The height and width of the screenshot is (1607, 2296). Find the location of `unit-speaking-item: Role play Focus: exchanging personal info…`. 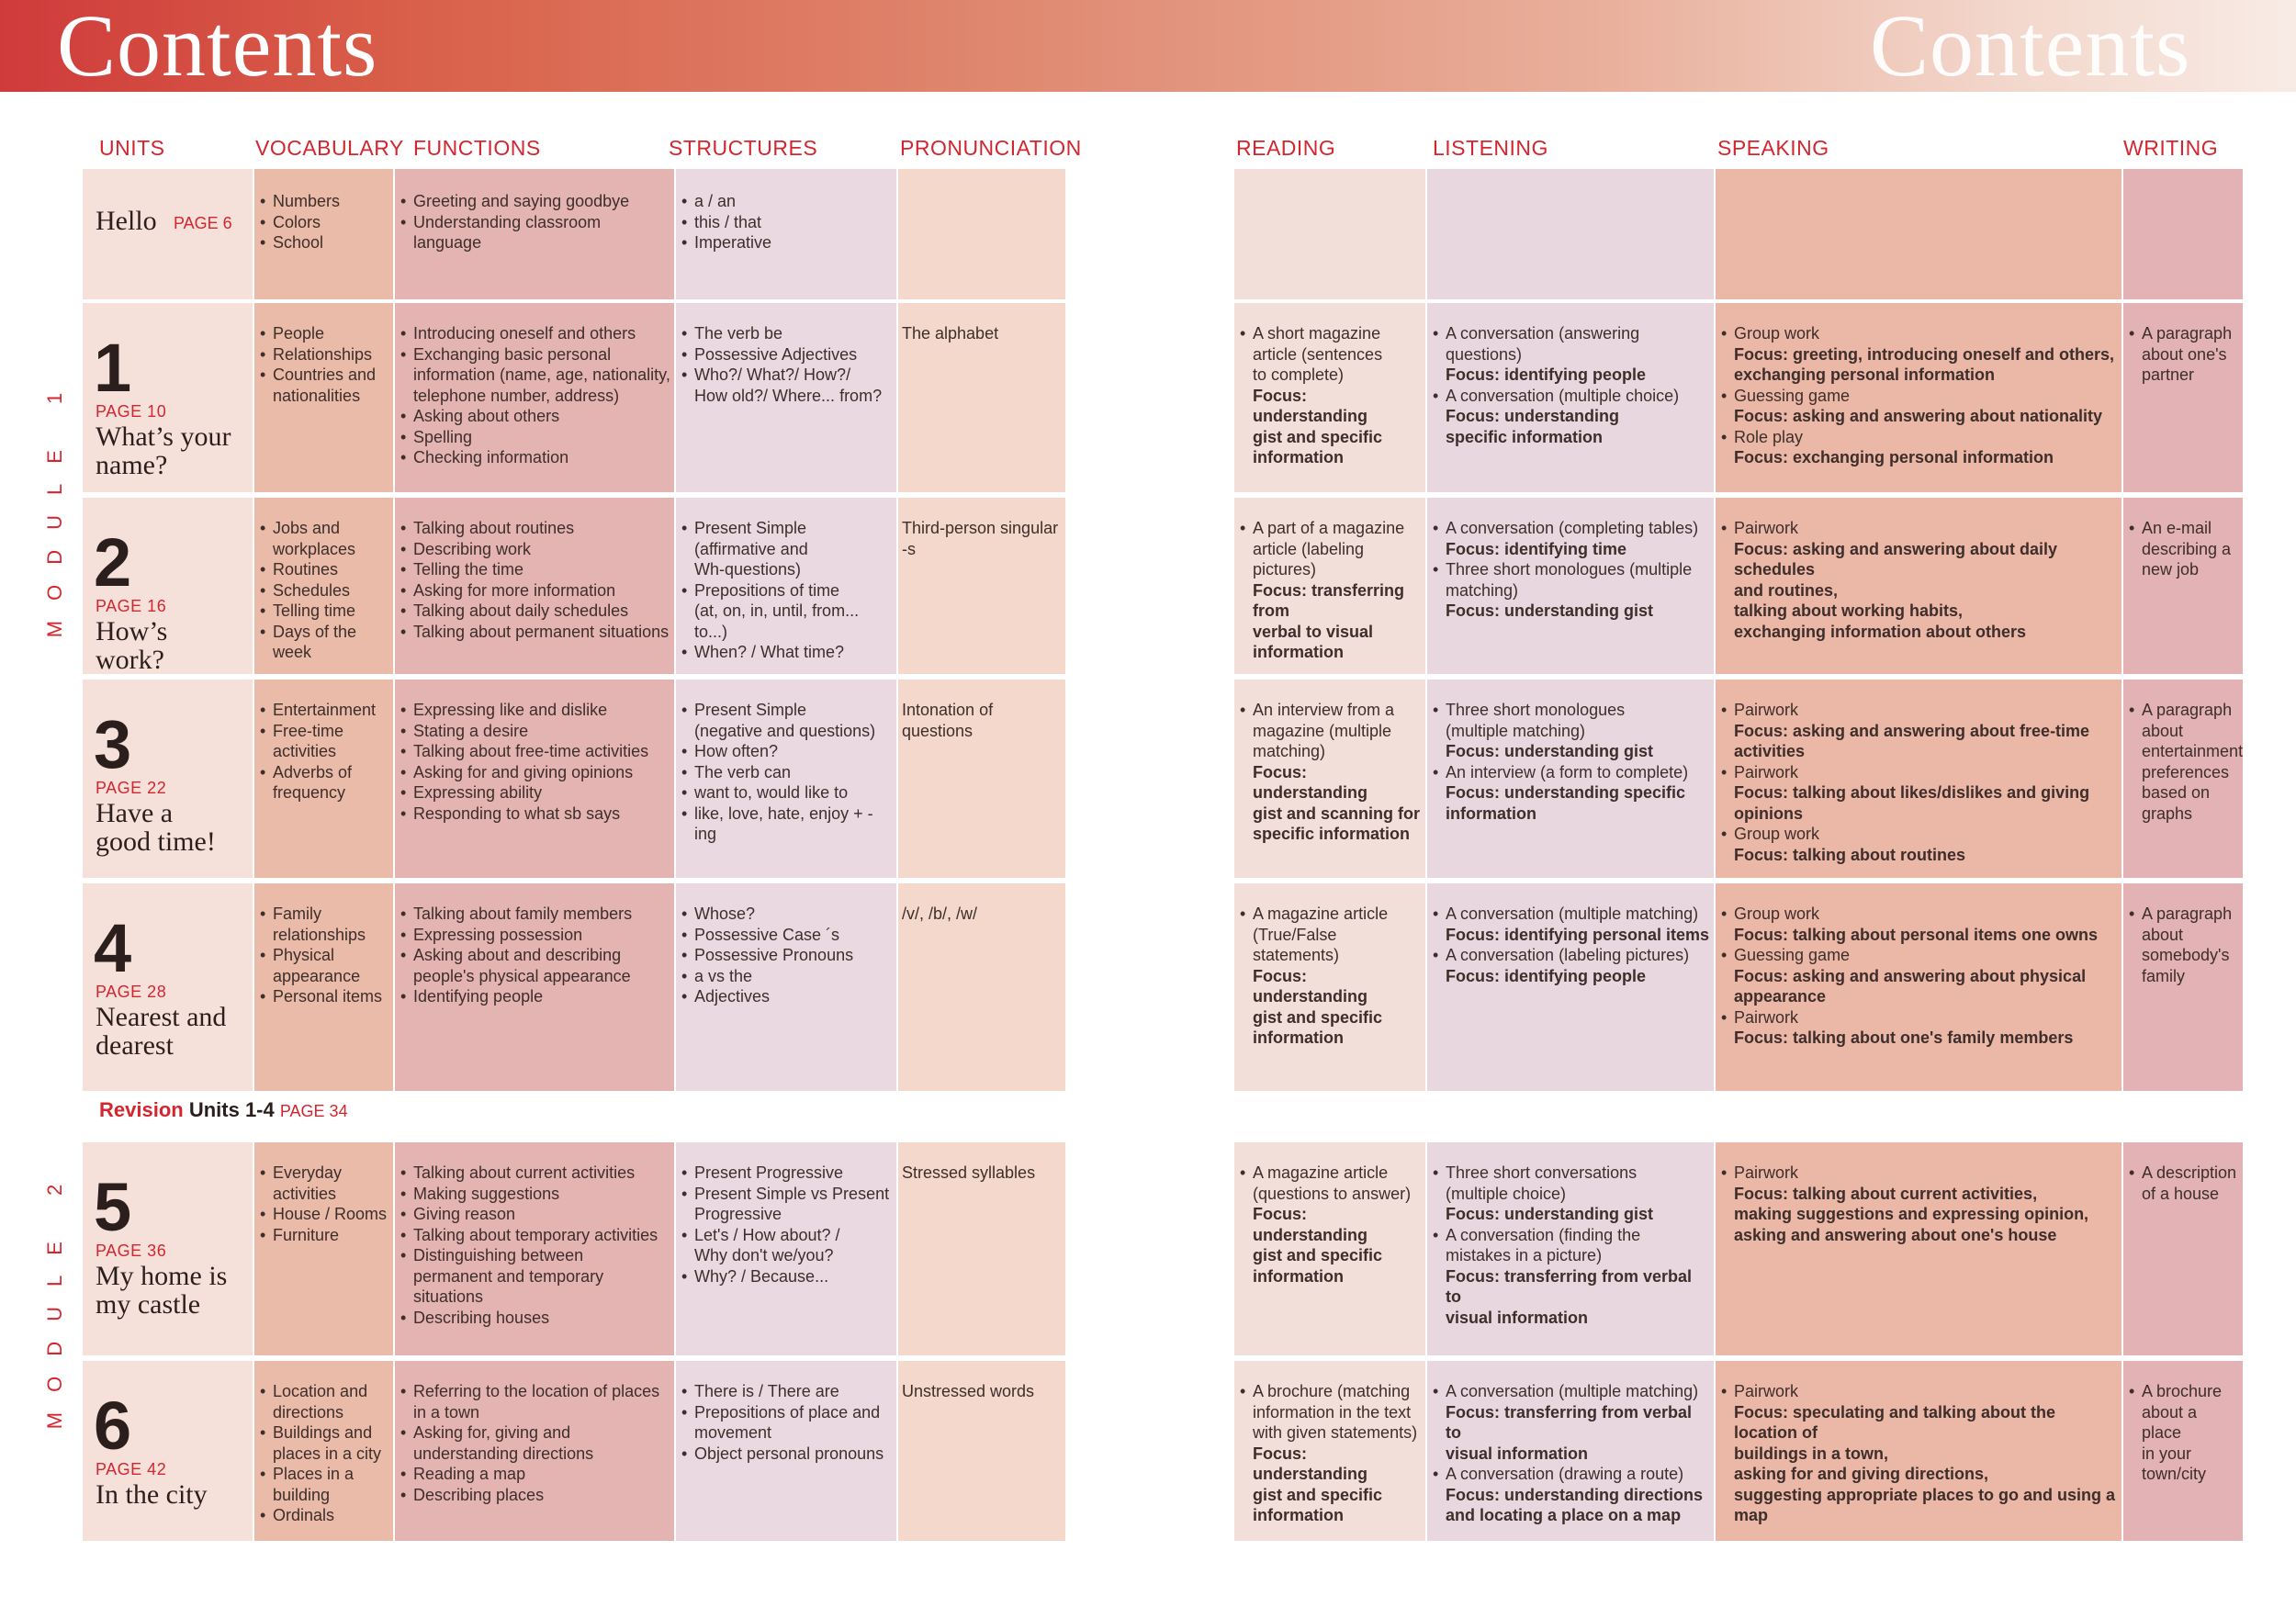

unit-speaking-item: Role play Focus: exchanging personal info… is located at coordinates (1920, 447).